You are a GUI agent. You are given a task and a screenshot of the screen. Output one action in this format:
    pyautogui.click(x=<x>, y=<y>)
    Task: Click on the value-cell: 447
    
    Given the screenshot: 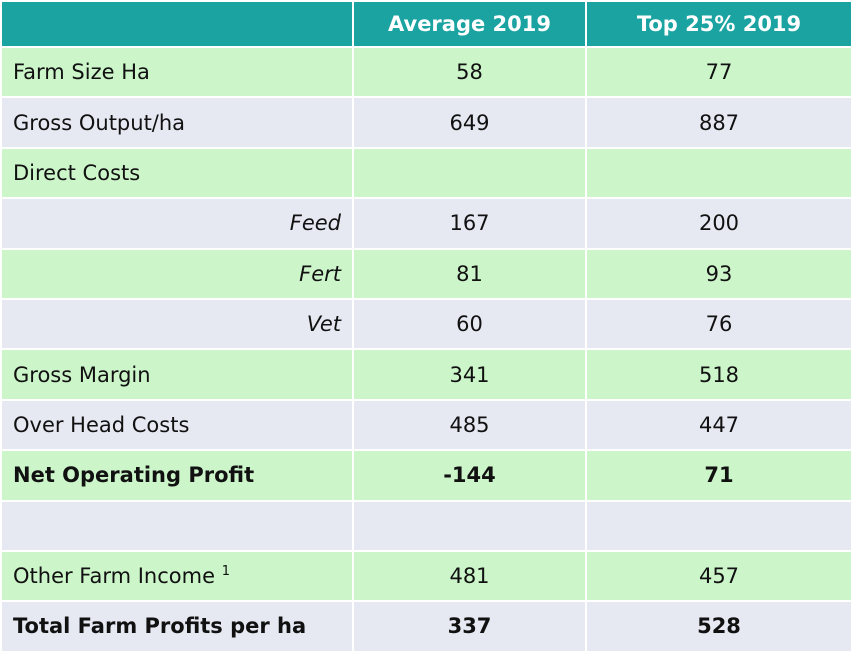 What is the action you would take?
    pyautogui.click(x=718, y=425)
    